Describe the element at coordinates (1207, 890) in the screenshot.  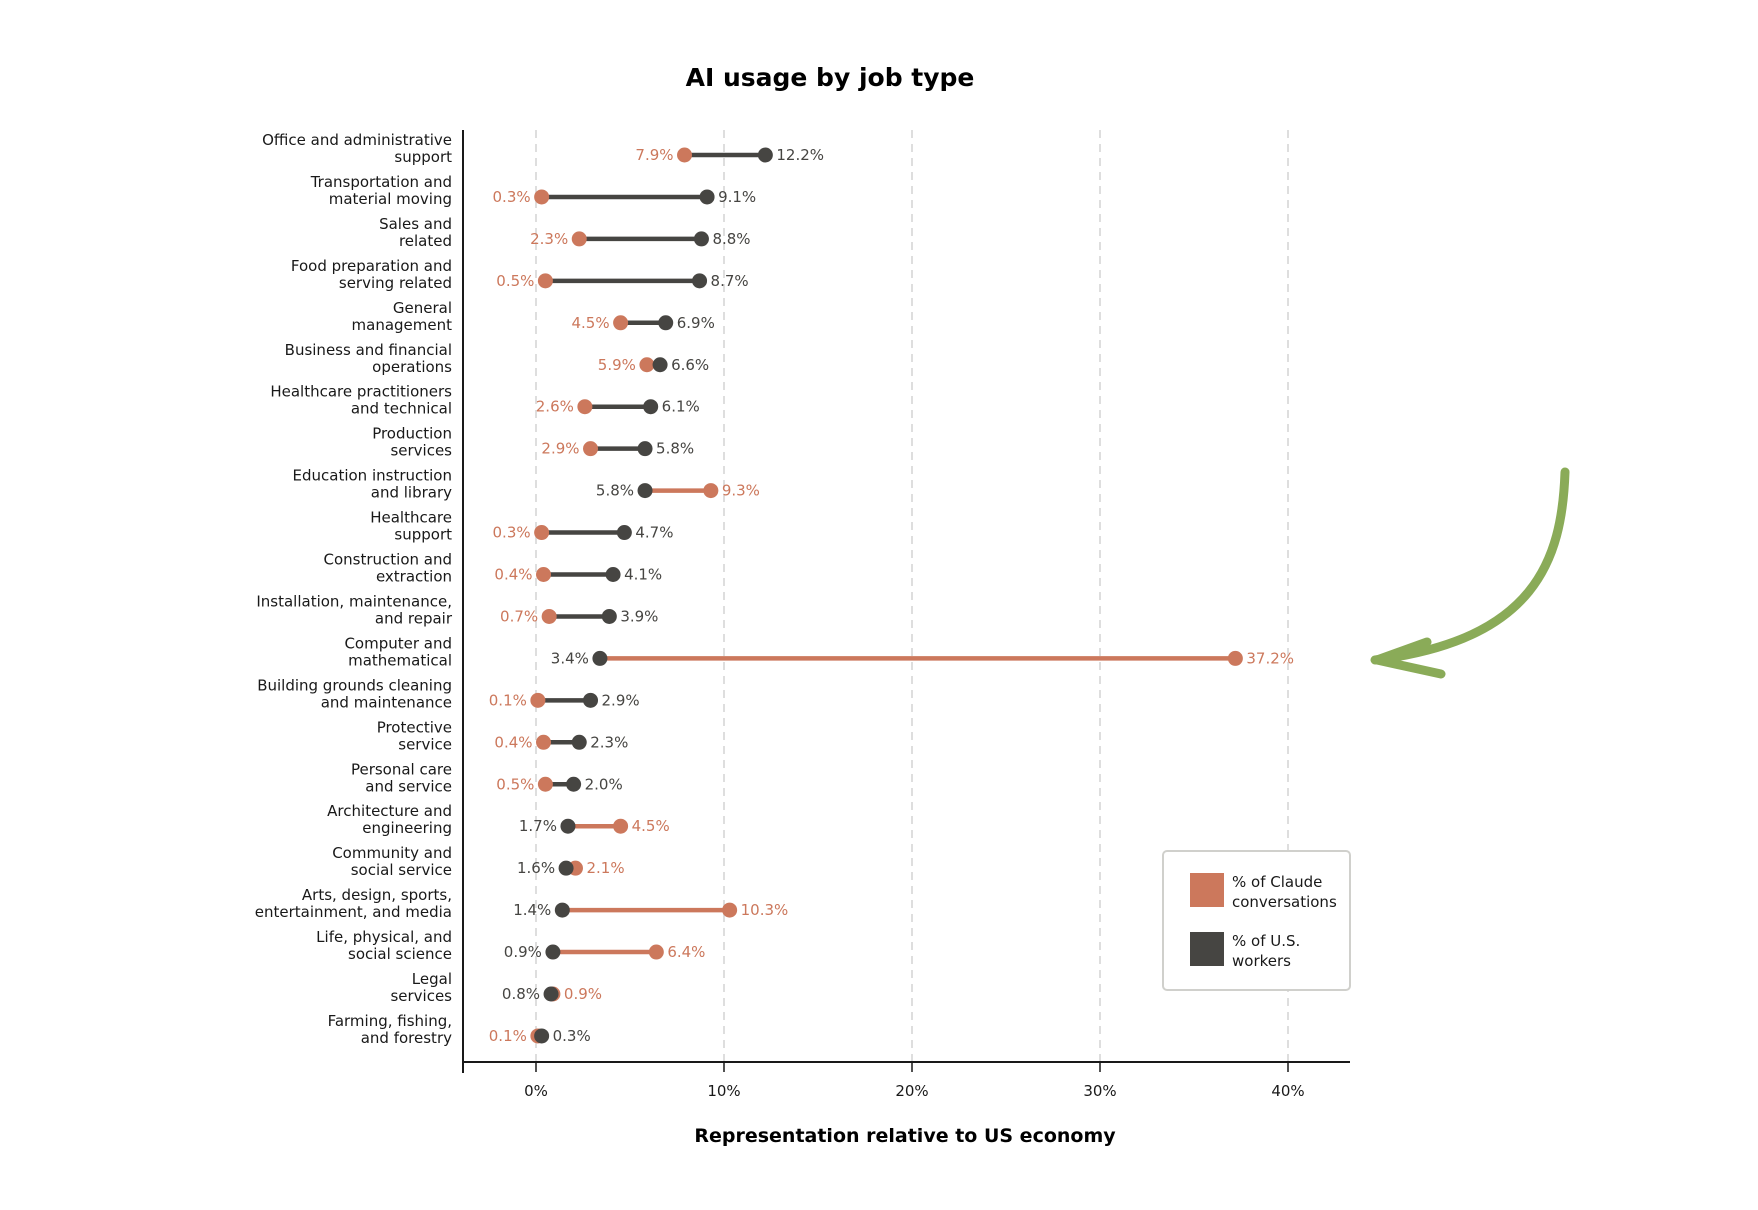
I see `legend-swatch-claude` at that location.